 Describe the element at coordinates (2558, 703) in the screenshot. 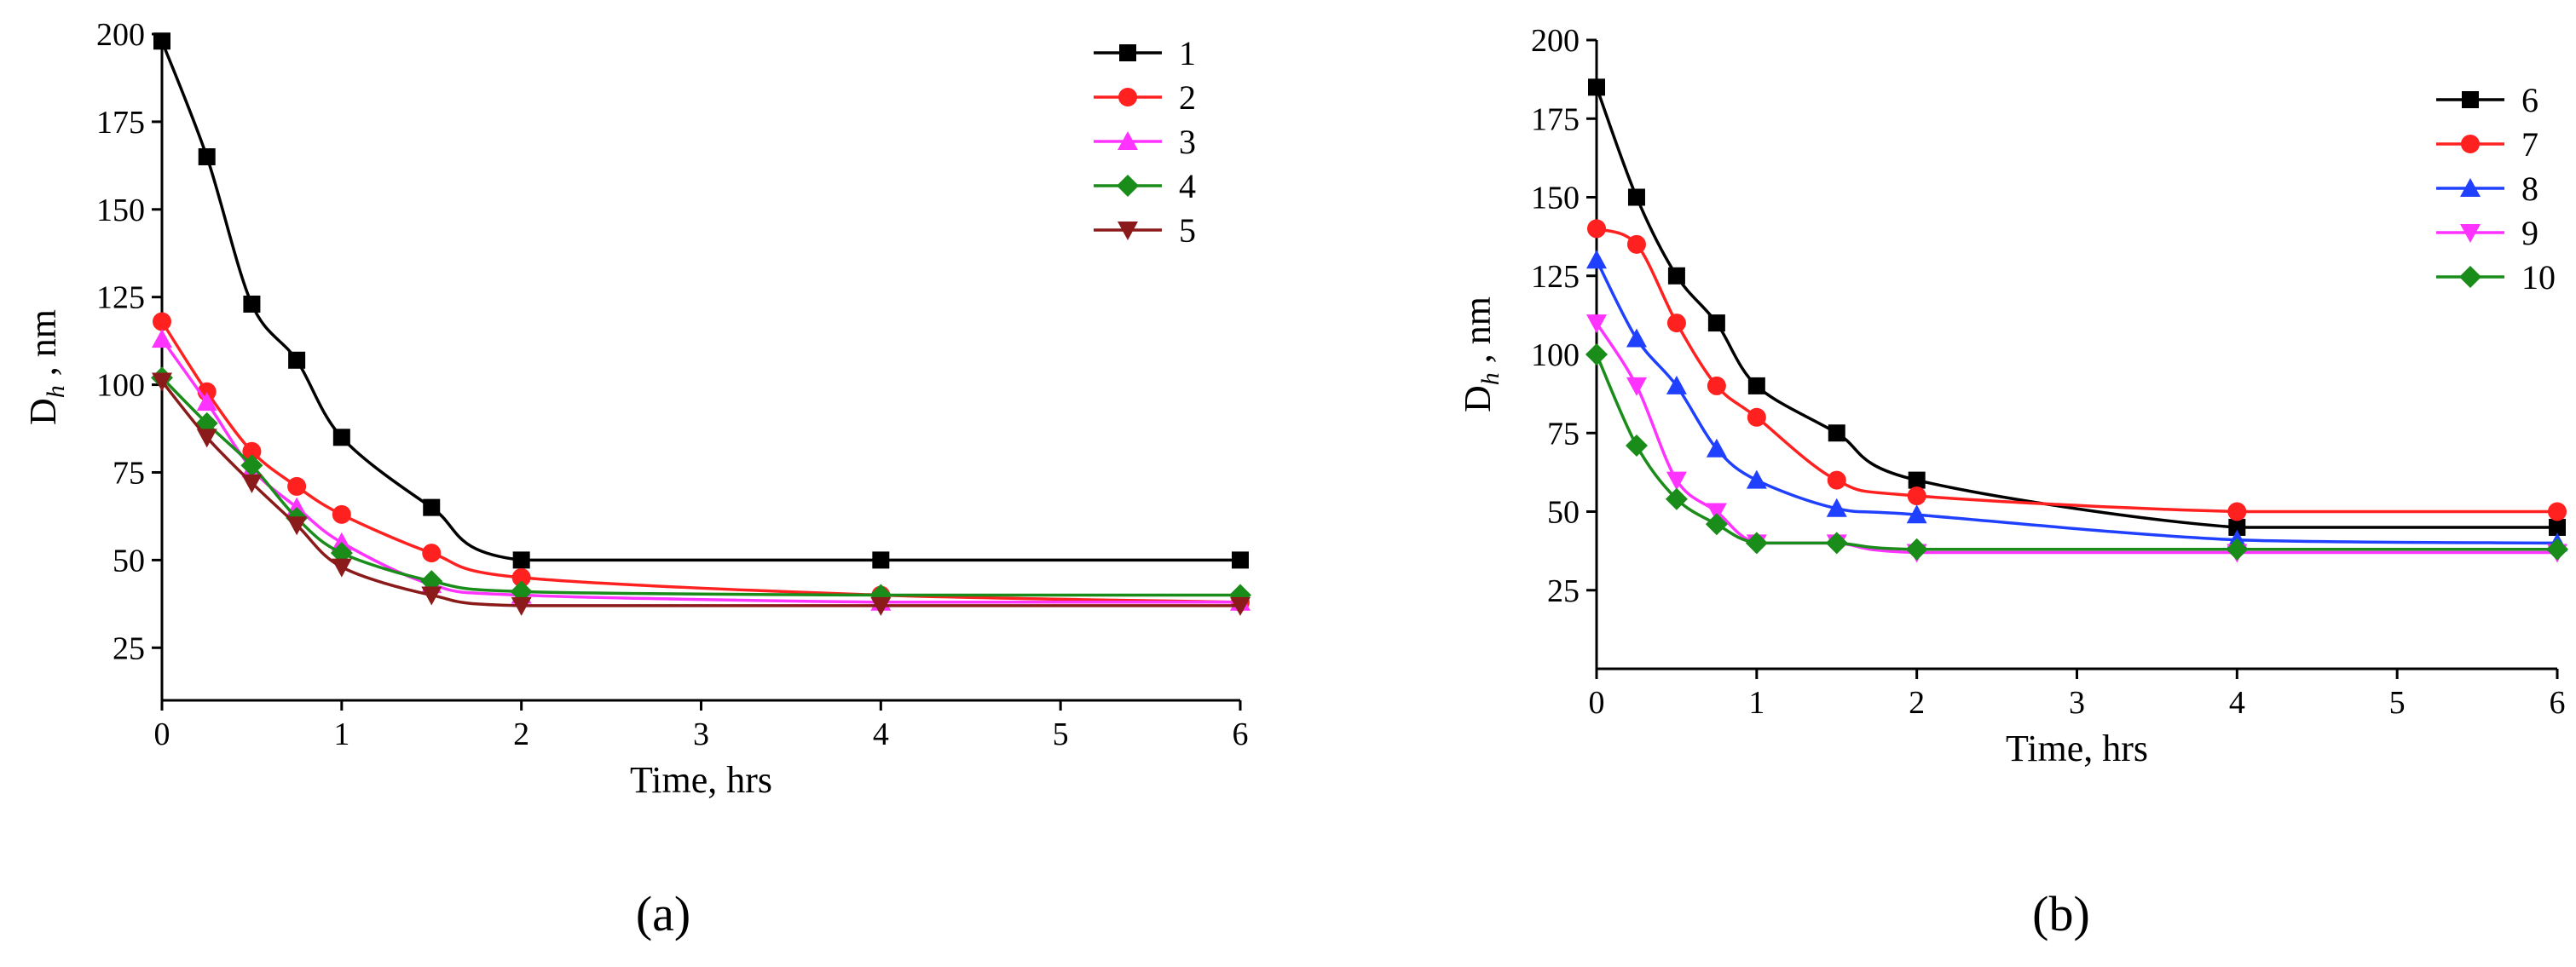

I see `x-tick-label: 6` at that location.